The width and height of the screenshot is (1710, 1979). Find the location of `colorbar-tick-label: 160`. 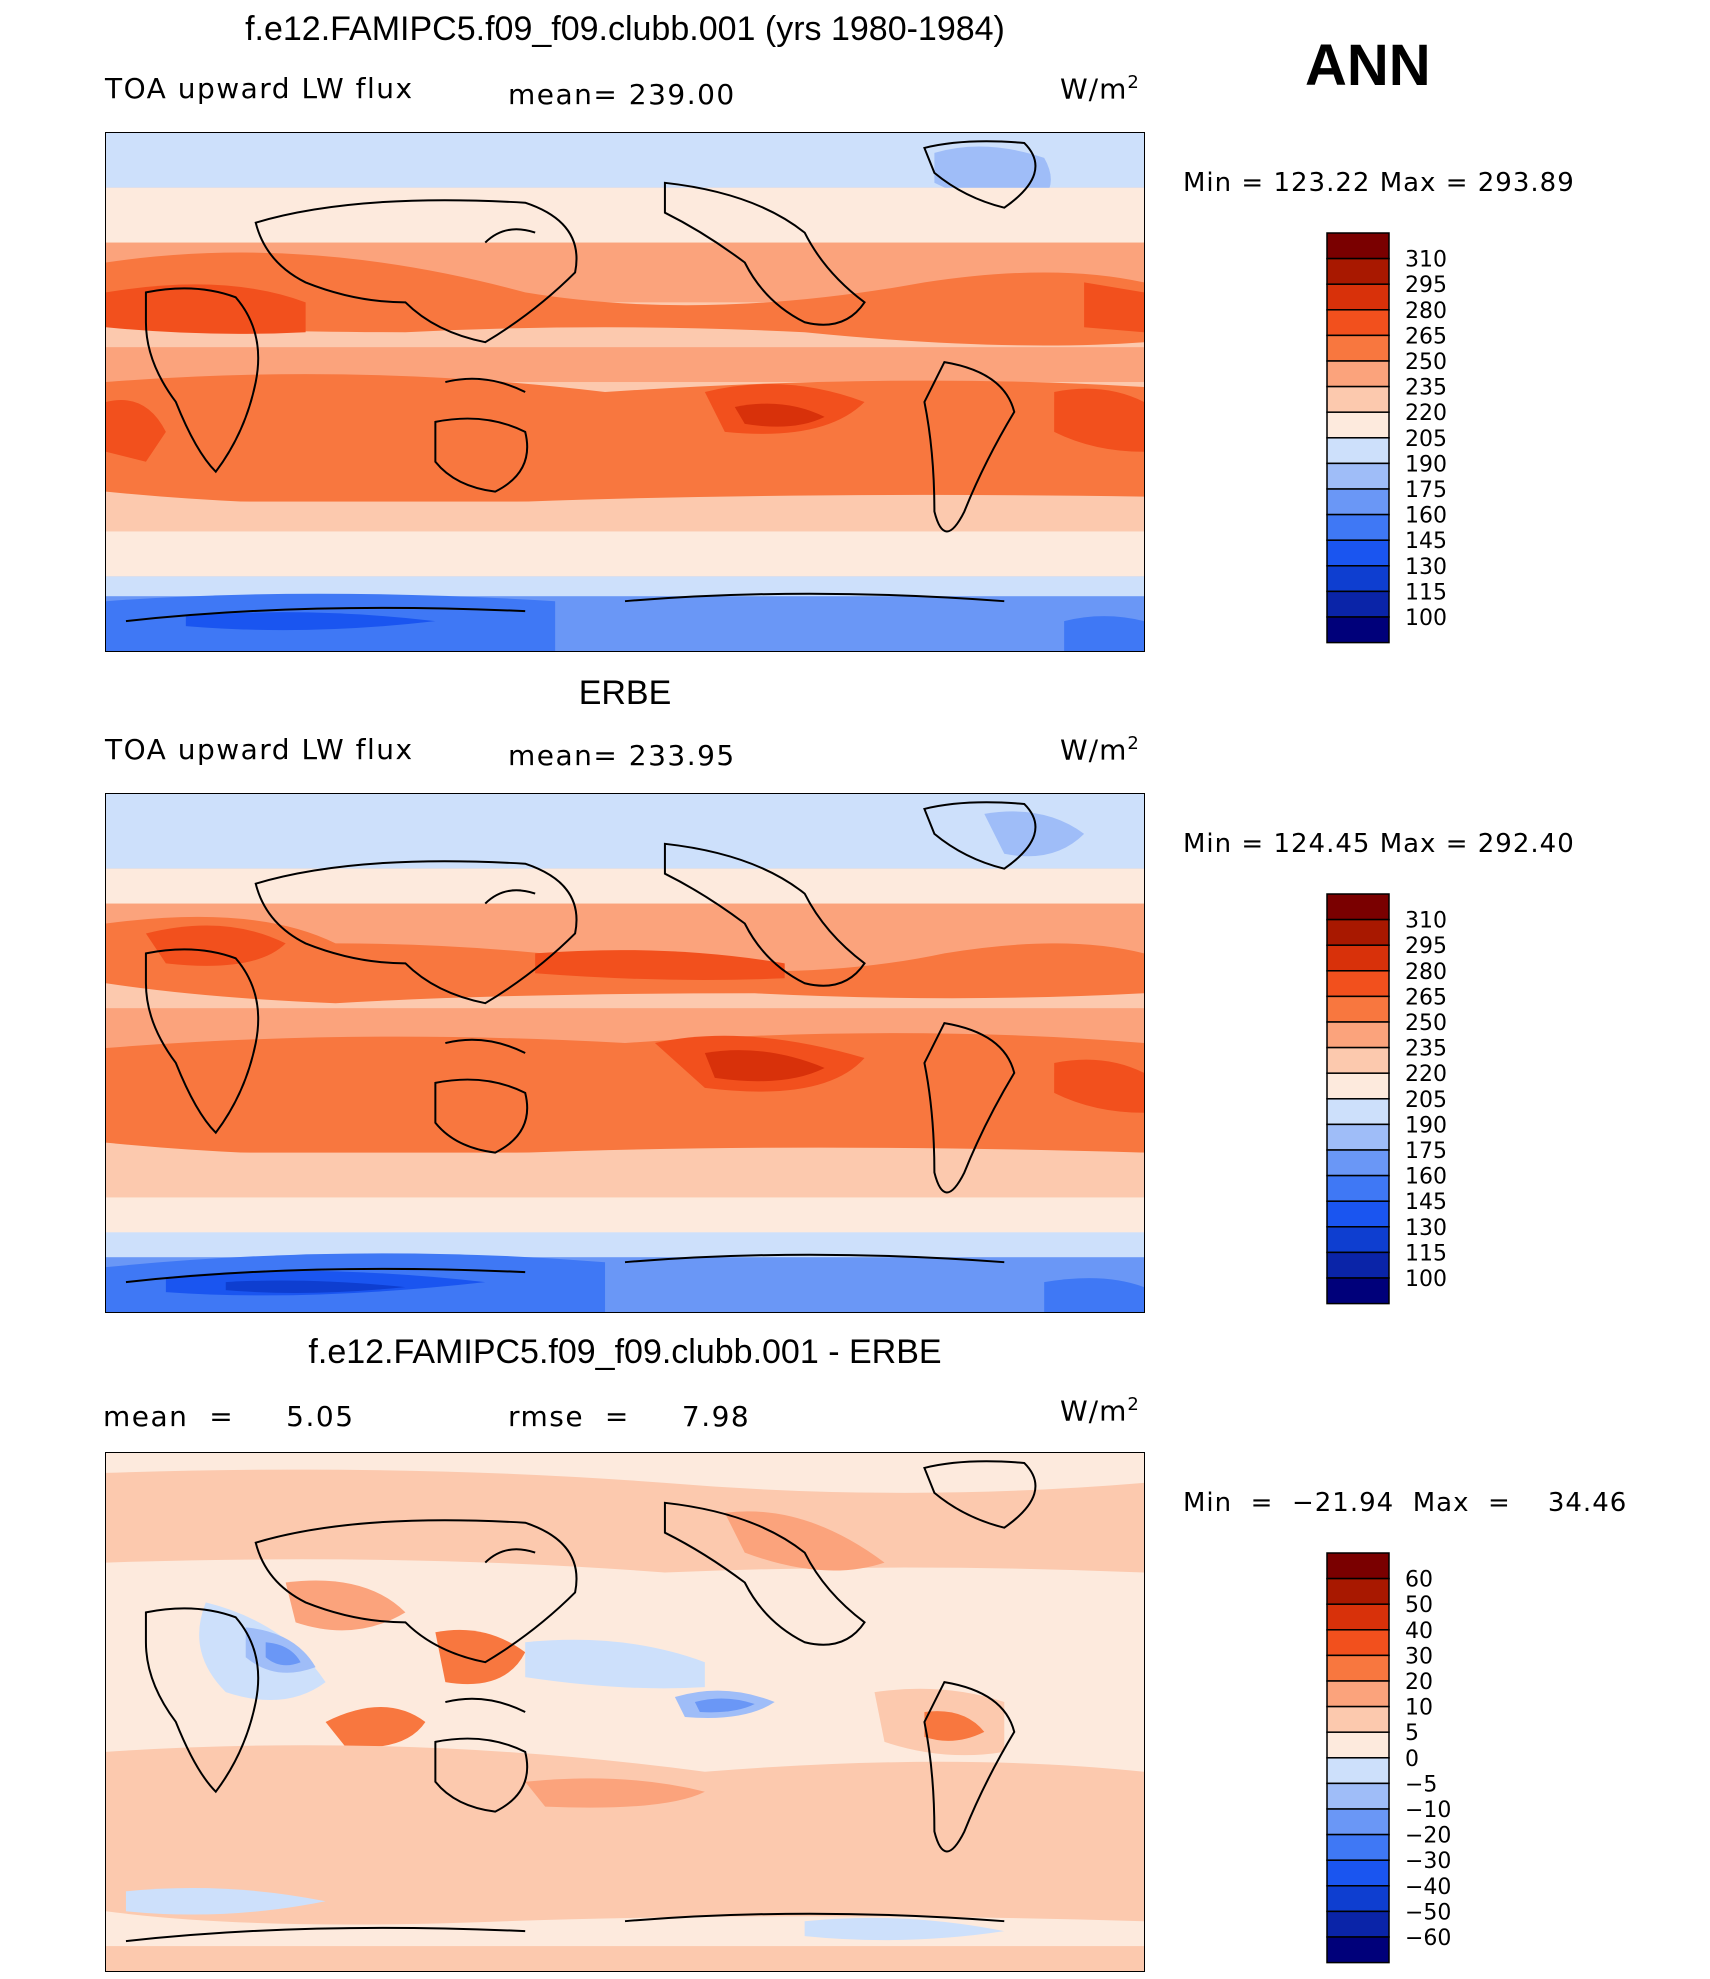

colorbar-tick-label: 160 is located at coordinates (1426, 516).